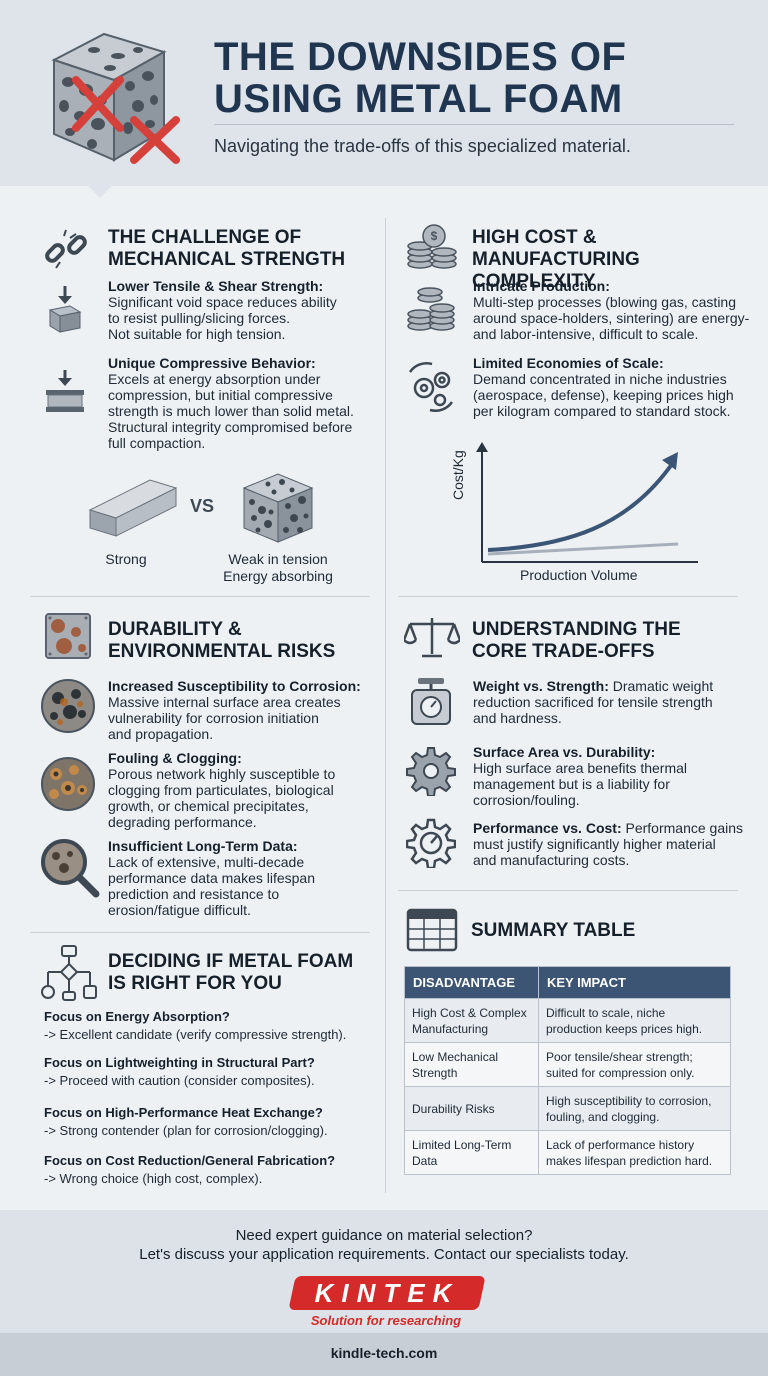 The image size is (768, 1376). Describe the element at coordinates (579, 575) in the screenshot. I see `chart-x-label: Production Volume` at that location.